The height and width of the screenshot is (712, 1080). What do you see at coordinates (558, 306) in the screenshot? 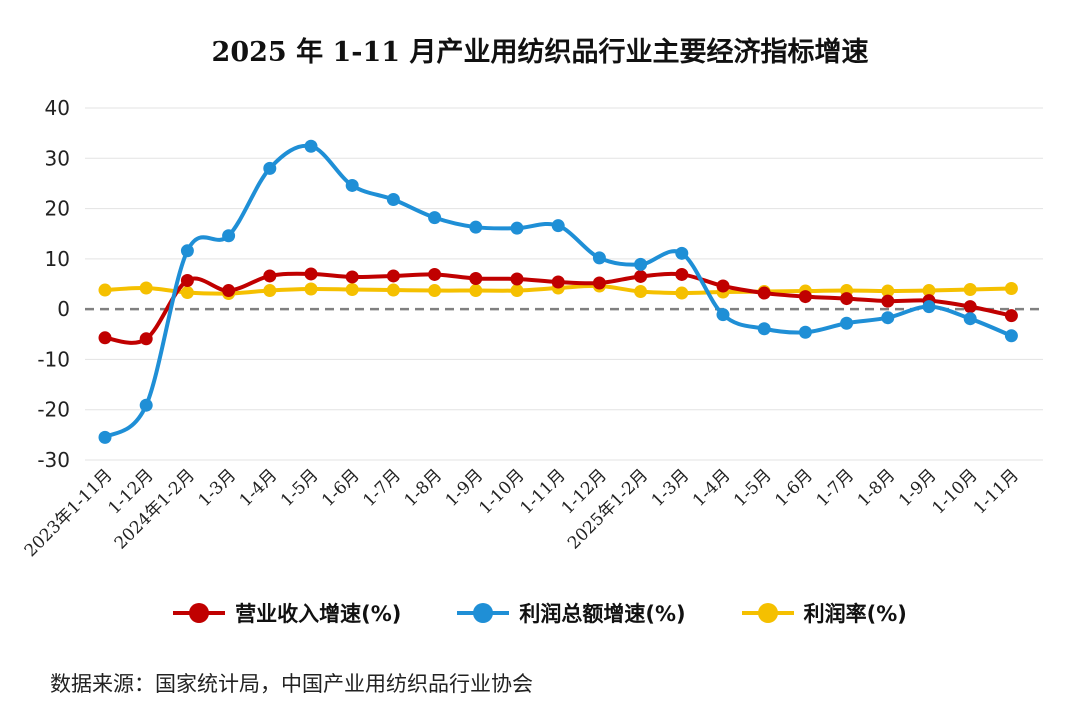
I see `series-revenue` at bounding box center [558, 306].